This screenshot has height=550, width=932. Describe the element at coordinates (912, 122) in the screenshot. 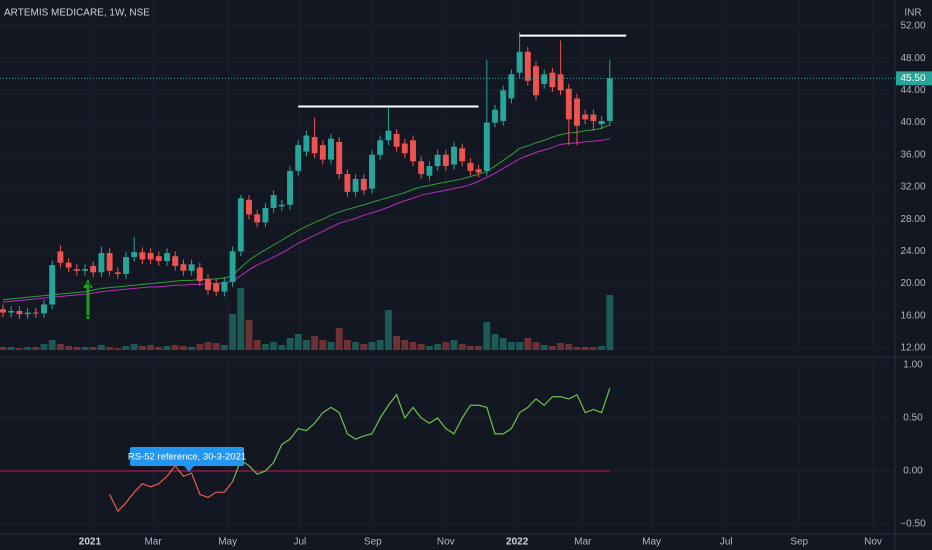

I see `y-tick-label: 40.00` at that location.